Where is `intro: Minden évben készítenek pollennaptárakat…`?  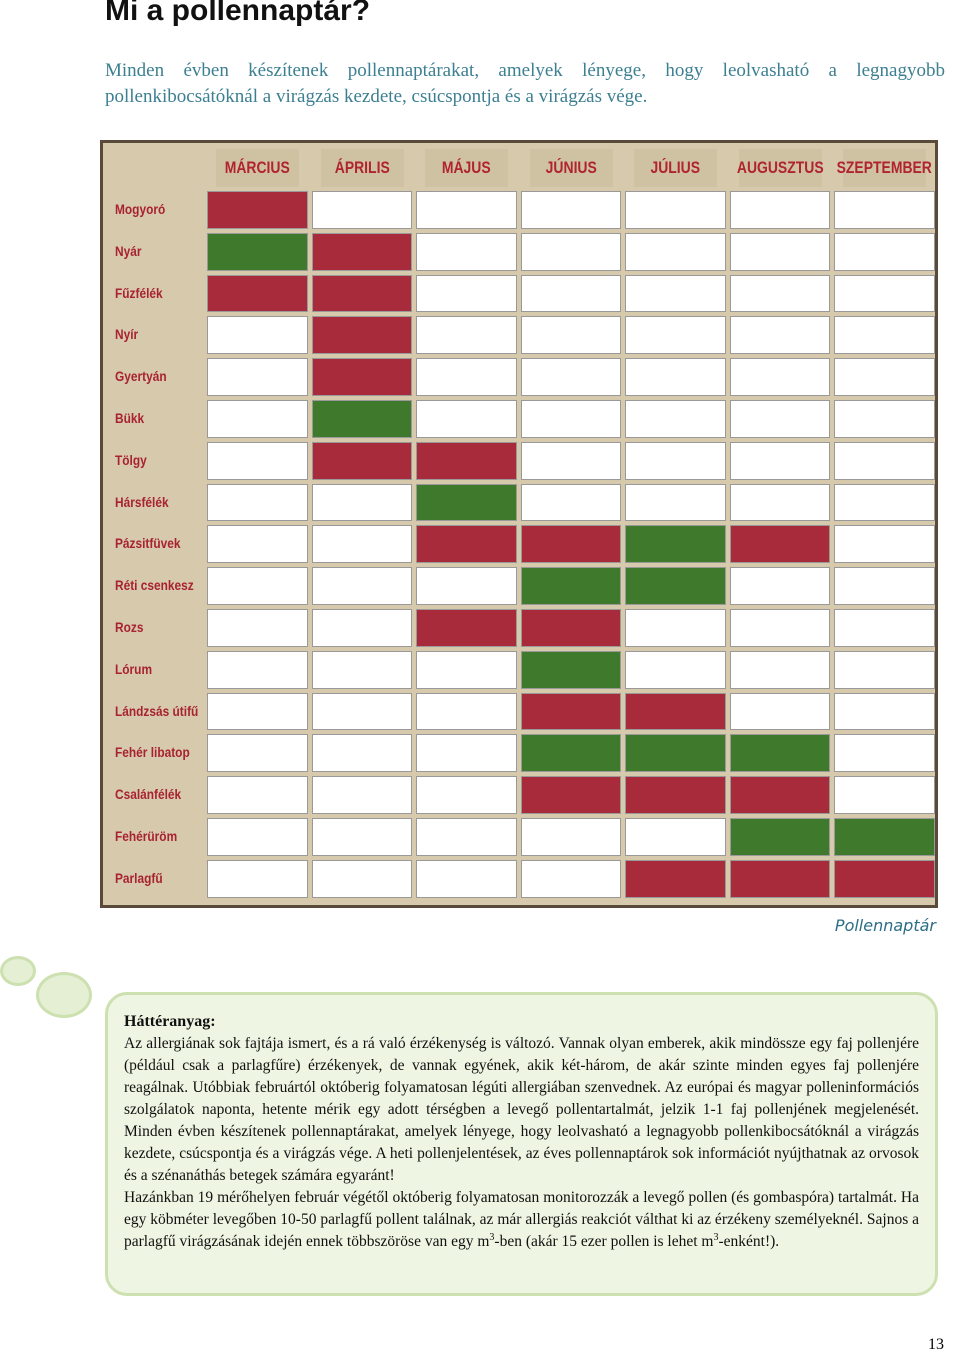 intro: Minden évben készítenek pollennaptárakat… is located at coordinates (525, 83).